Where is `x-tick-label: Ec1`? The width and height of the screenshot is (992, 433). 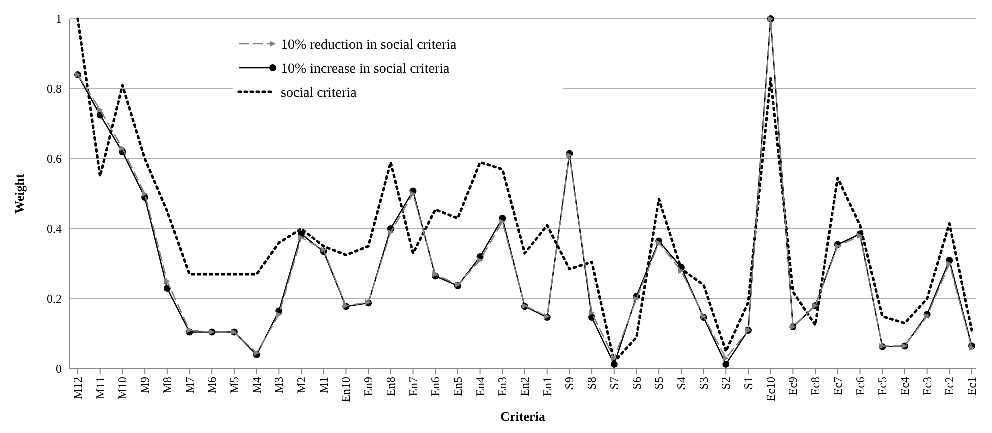 x-tick-label: Ec1 is located at coordinates (972, 386).